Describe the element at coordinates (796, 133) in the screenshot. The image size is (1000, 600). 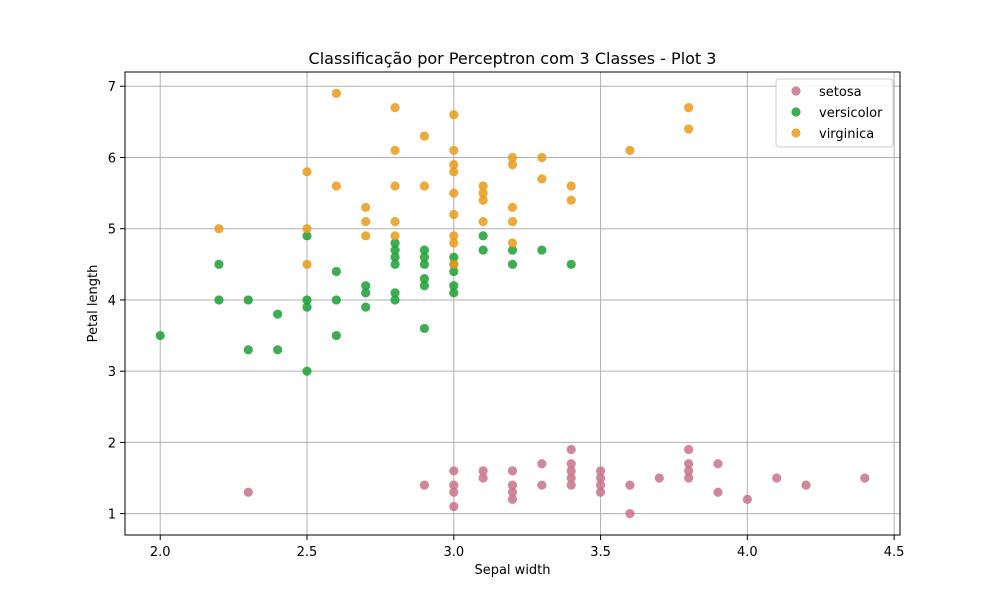
I see `legend-marker-virginica` at that location.